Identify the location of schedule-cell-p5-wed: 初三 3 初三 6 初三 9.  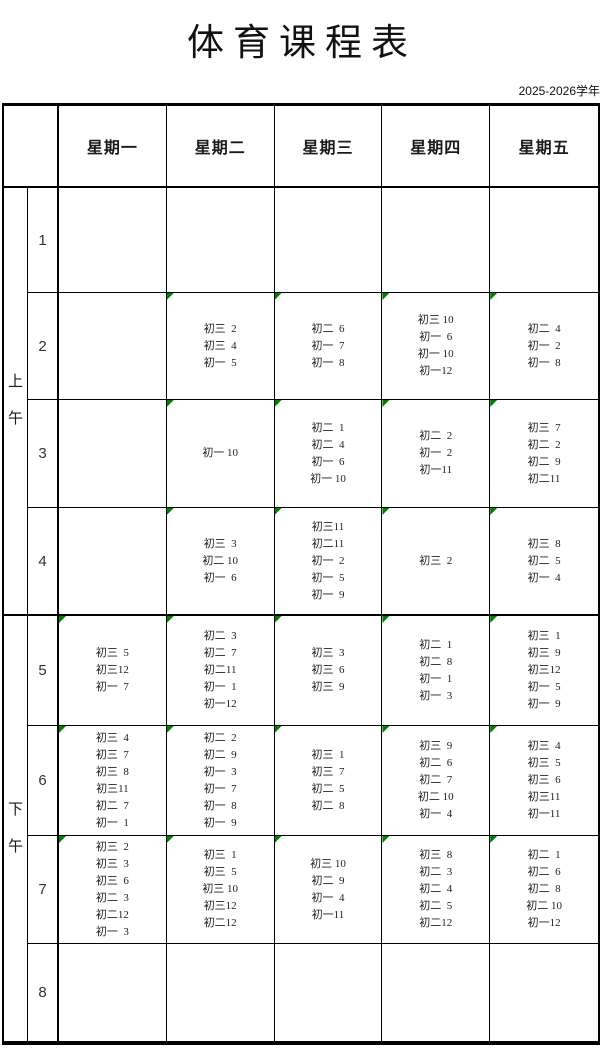
(328, 671).